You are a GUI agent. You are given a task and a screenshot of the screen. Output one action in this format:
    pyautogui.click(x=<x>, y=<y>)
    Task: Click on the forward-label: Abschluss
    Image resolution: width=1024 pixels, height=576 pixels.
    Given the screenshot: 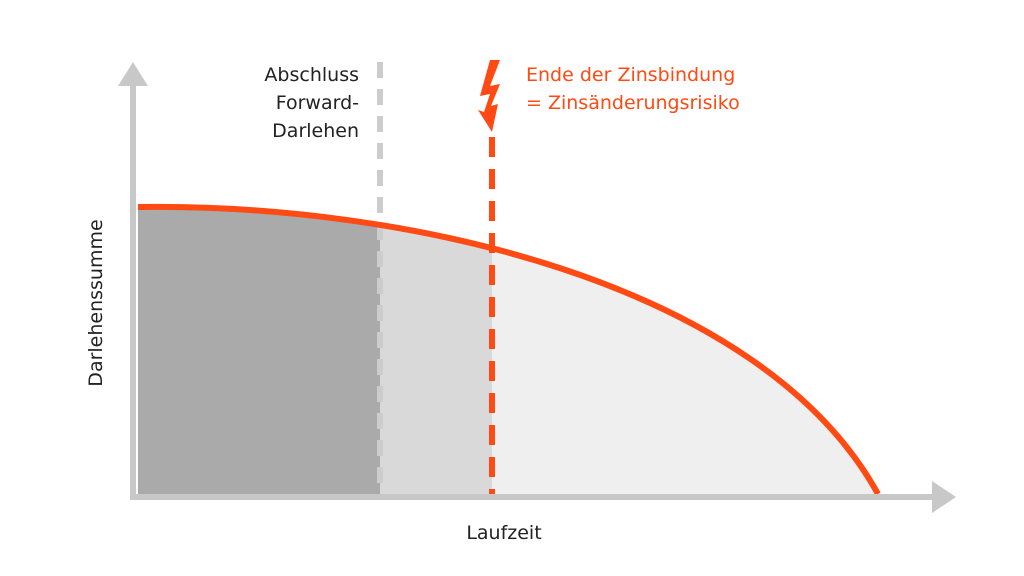 What is the action you would take?
    pyautogui.click(x=311, y=75)
    